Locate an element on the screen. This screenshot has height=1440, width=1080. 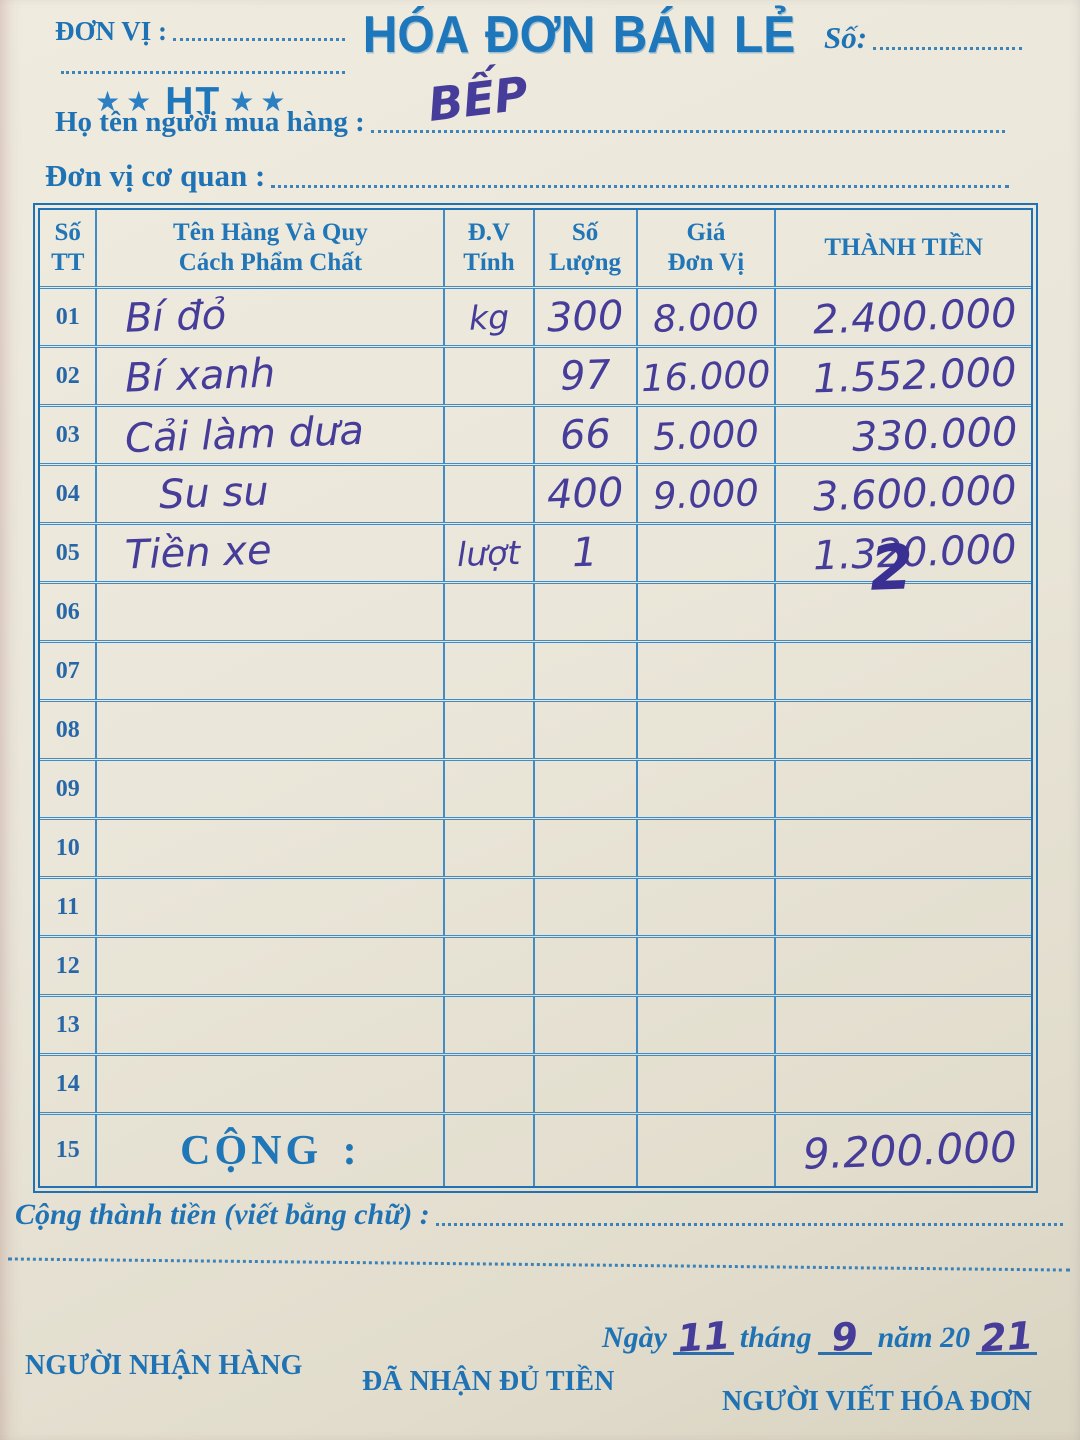
month-label: tháng is located at coordinates (775, 1337).